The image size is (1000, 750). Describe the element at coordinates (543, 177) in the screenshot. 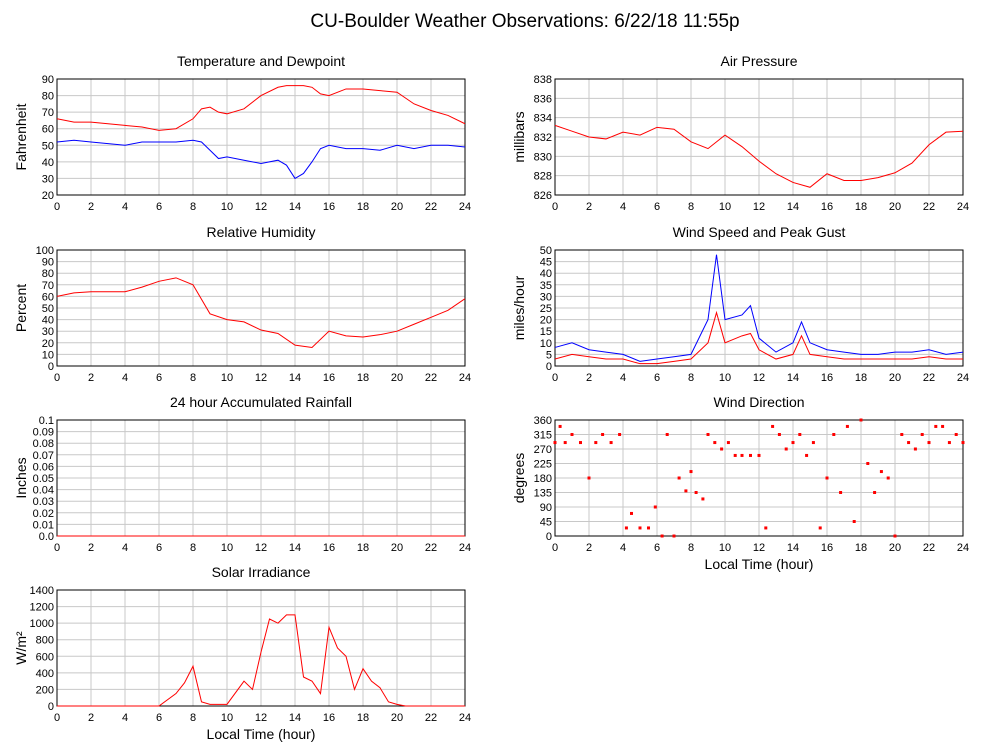

I see `y-tick-label: 828` at that location.